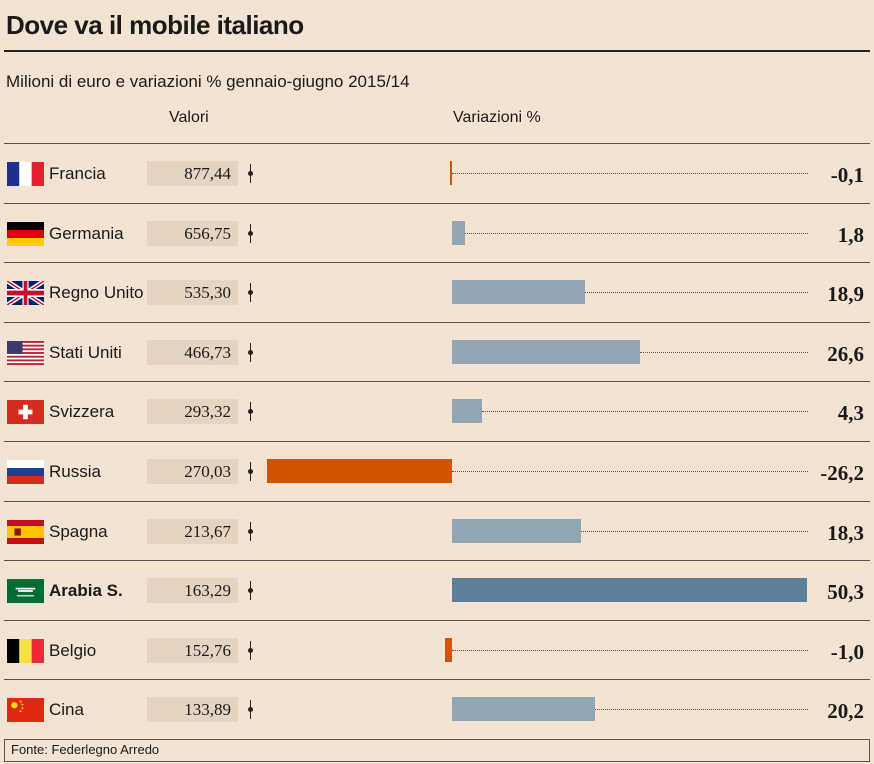  What do you see at coordinates (207, 233) in the screenshot?
I see `value-label: 656,75` at bounding box center [207, 233].